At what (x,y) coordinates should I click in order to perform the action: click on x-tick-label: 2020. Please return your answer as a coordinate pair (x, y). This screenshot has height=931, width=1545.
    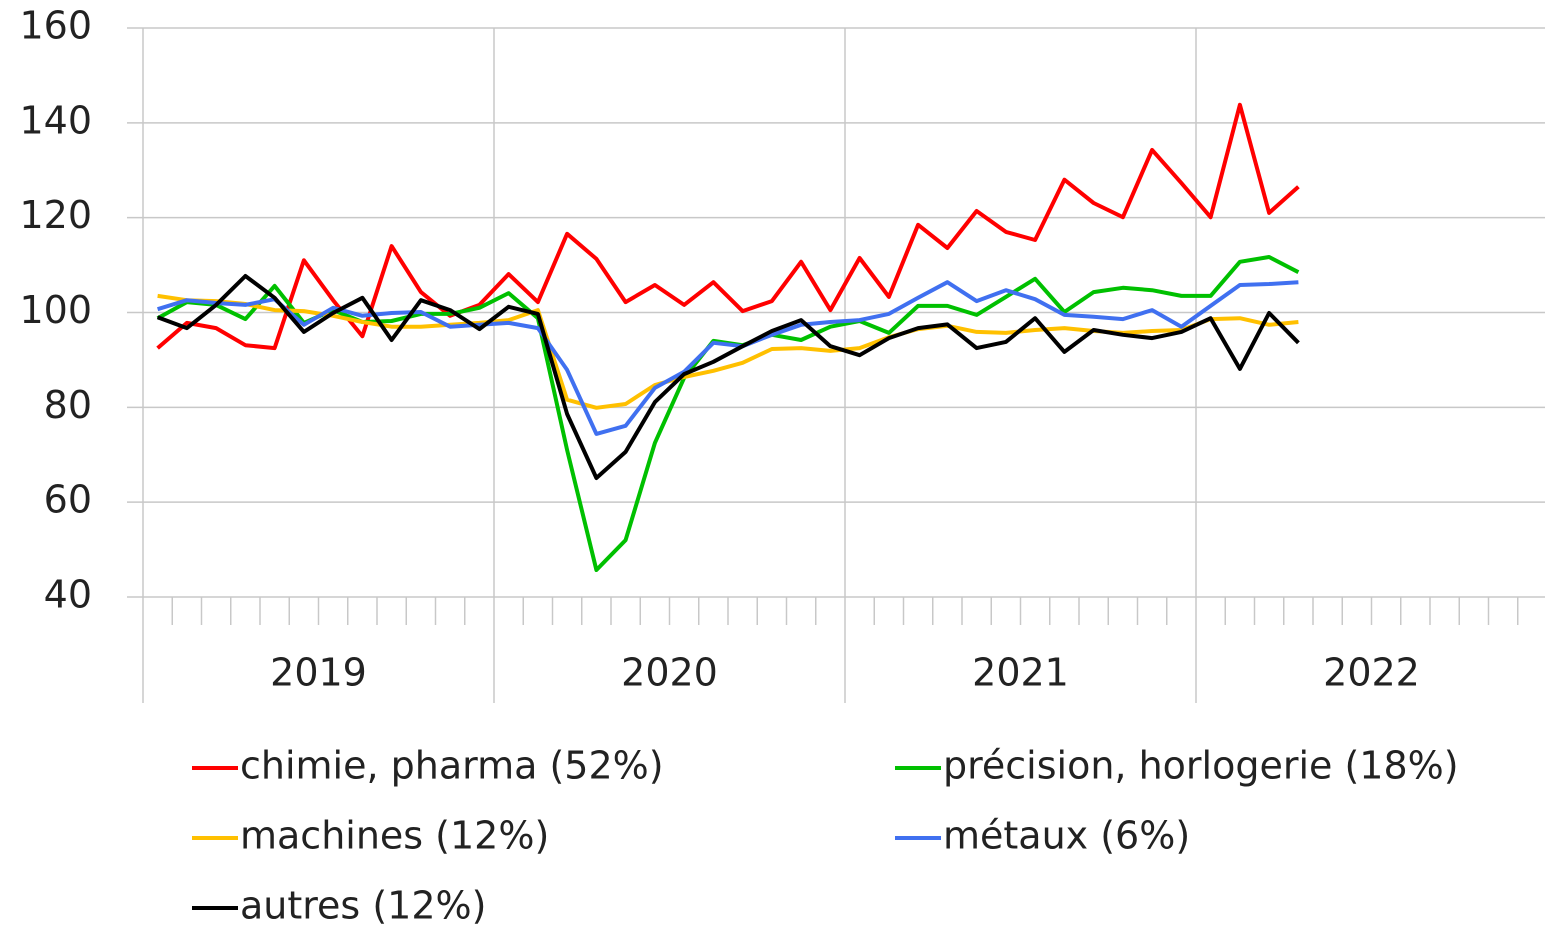
    Looking at the image, I should click on (669, 673).